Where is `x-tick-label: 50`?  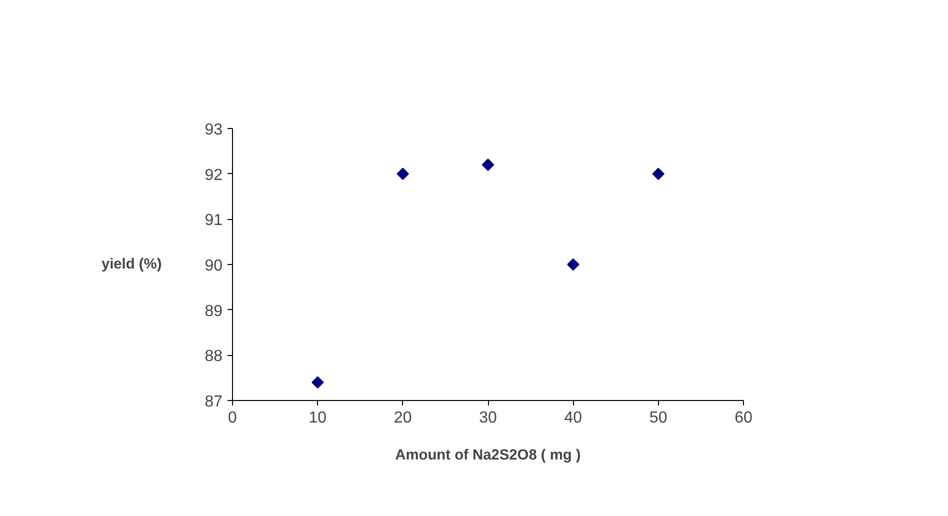 x-tick-label: 50 is located at coordinates (658, 418).